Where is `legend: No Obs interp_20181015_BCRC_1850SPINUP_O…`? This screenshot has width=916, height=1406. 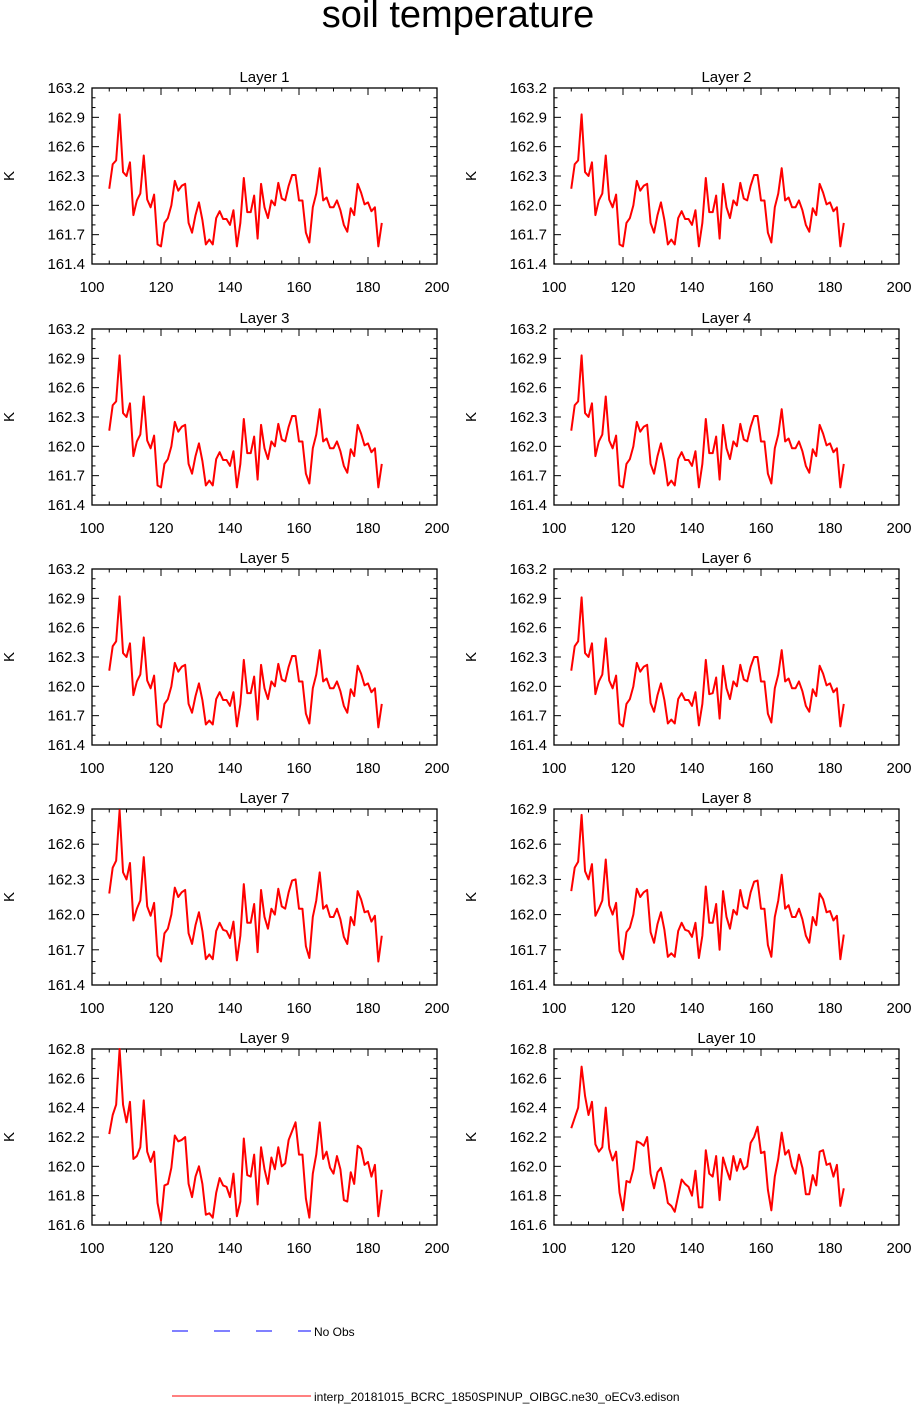 legend: No Obs interp_20181015_BCRC_1850SPINUP_O… is located at coordinates (426, 1364).